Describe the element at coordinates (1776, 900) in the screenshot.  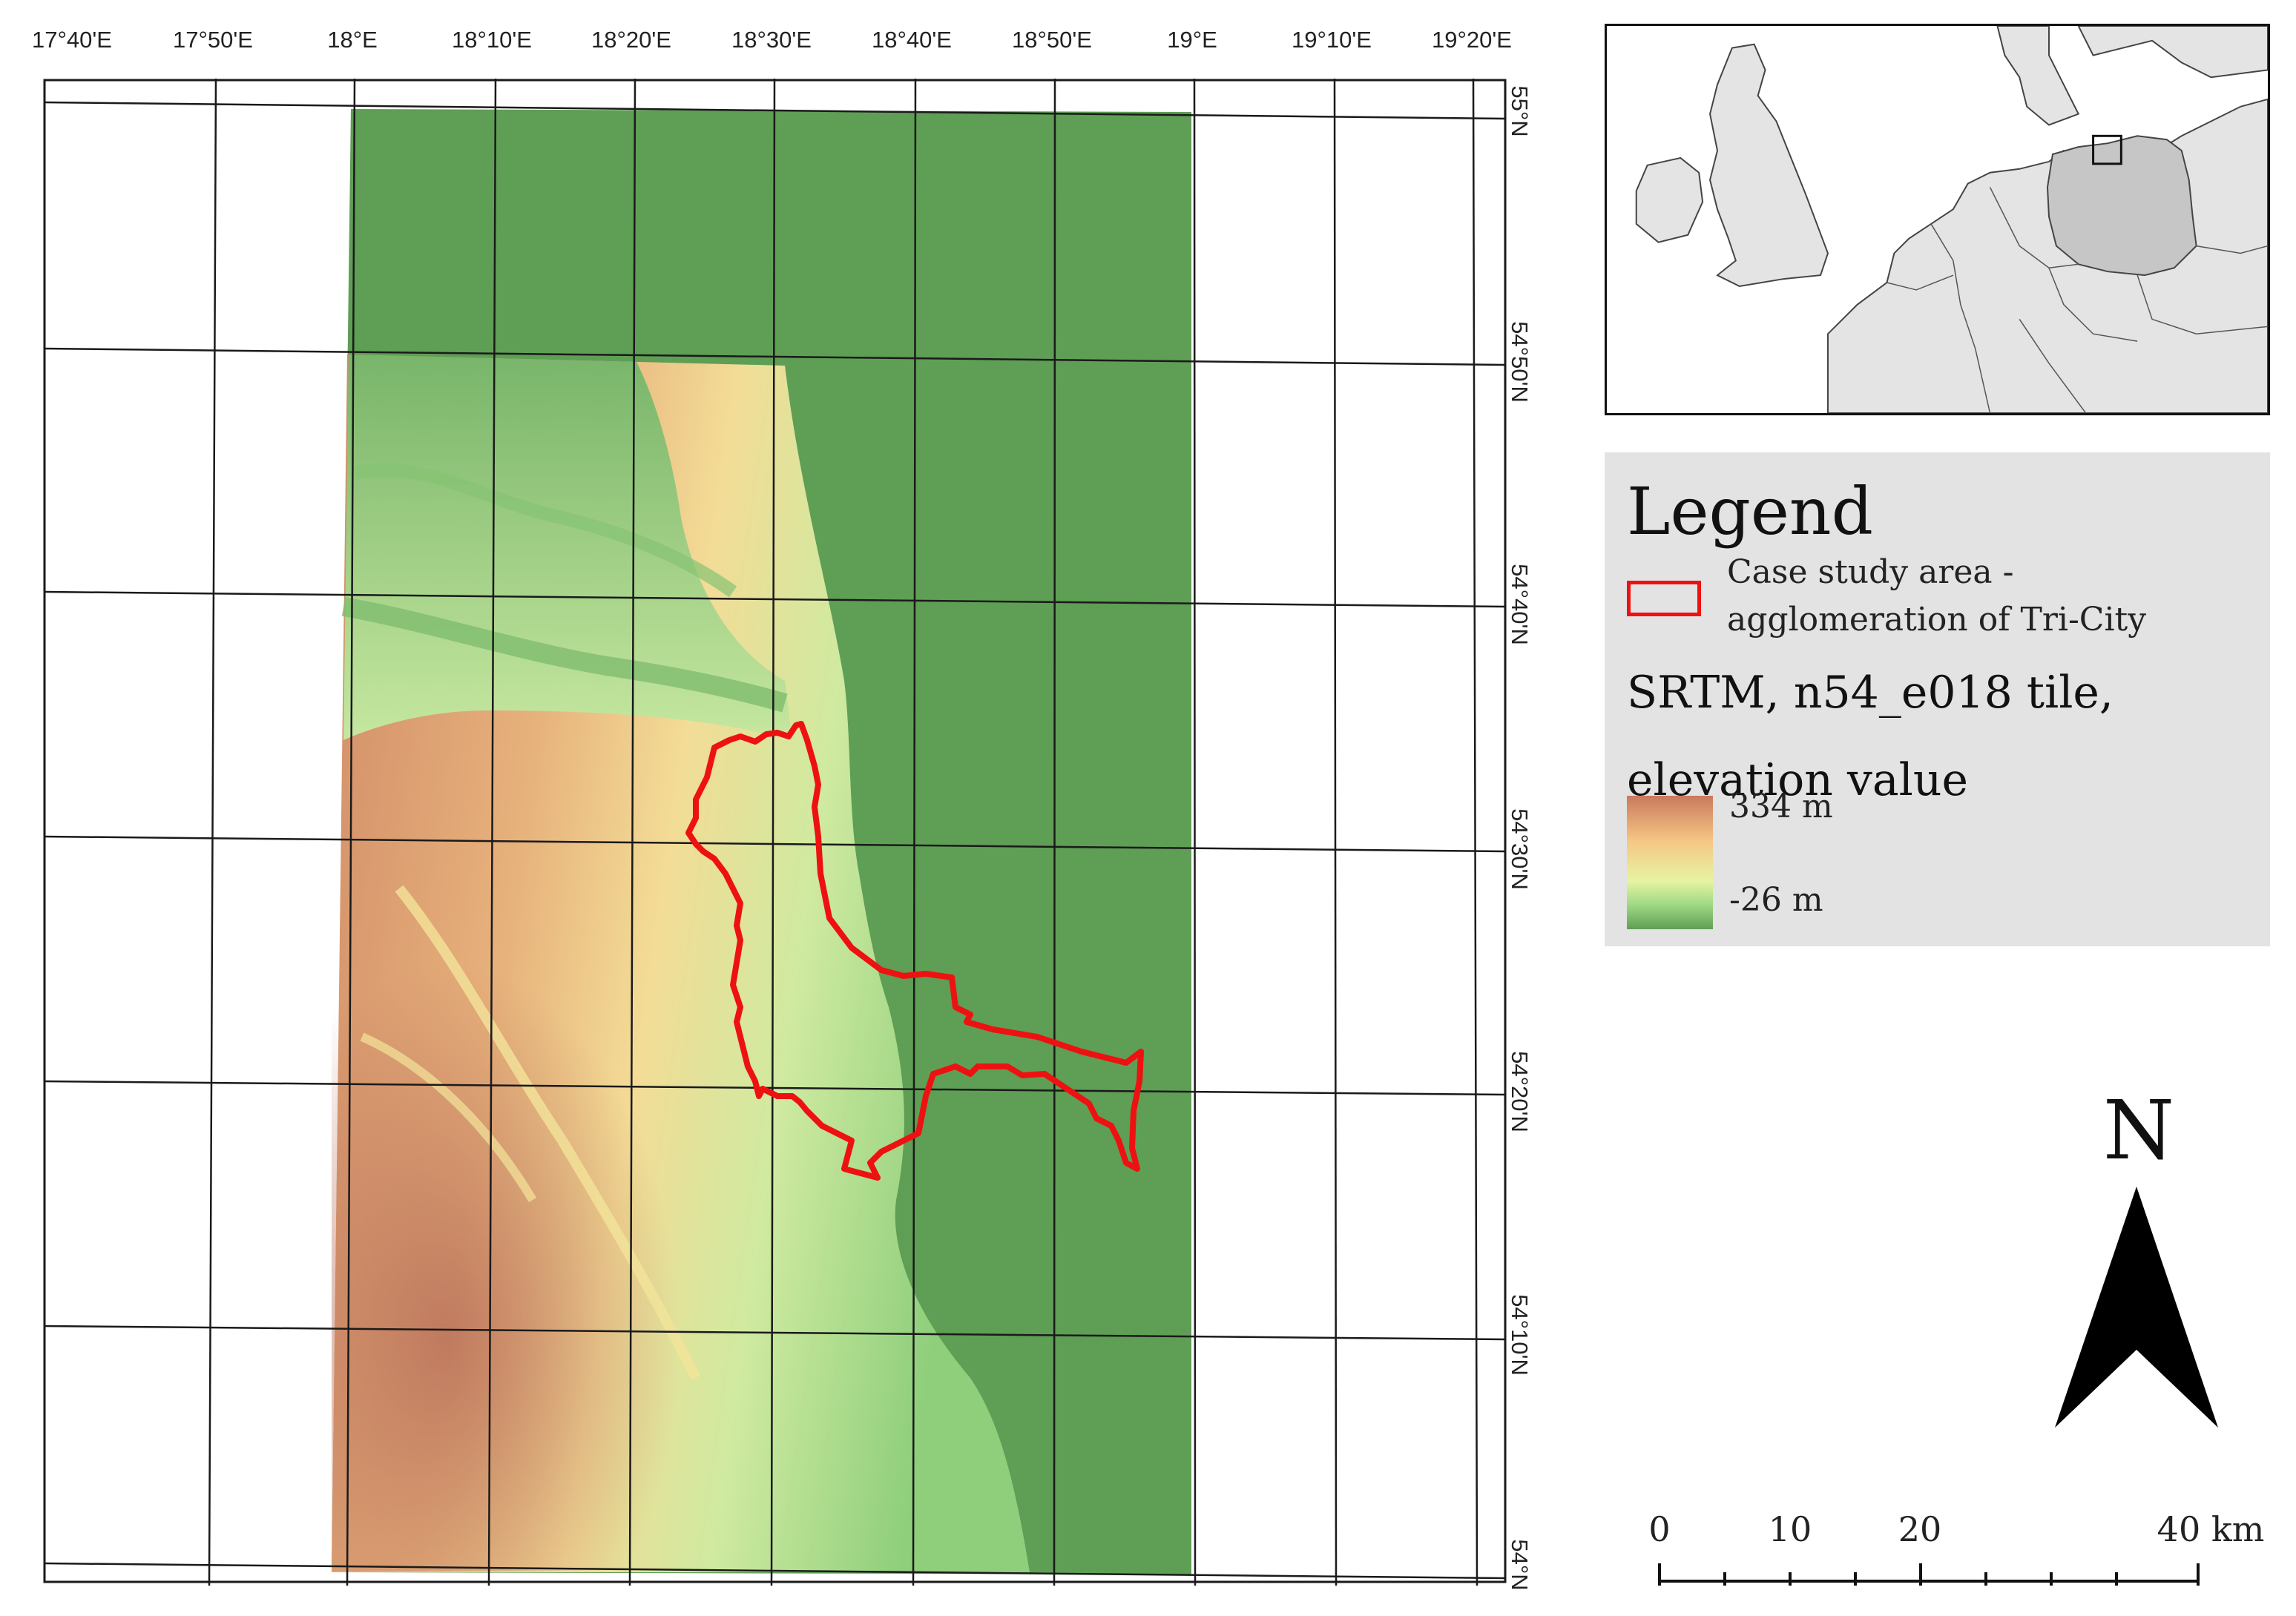
I see `ramp-min-label: -26 m` at that location.